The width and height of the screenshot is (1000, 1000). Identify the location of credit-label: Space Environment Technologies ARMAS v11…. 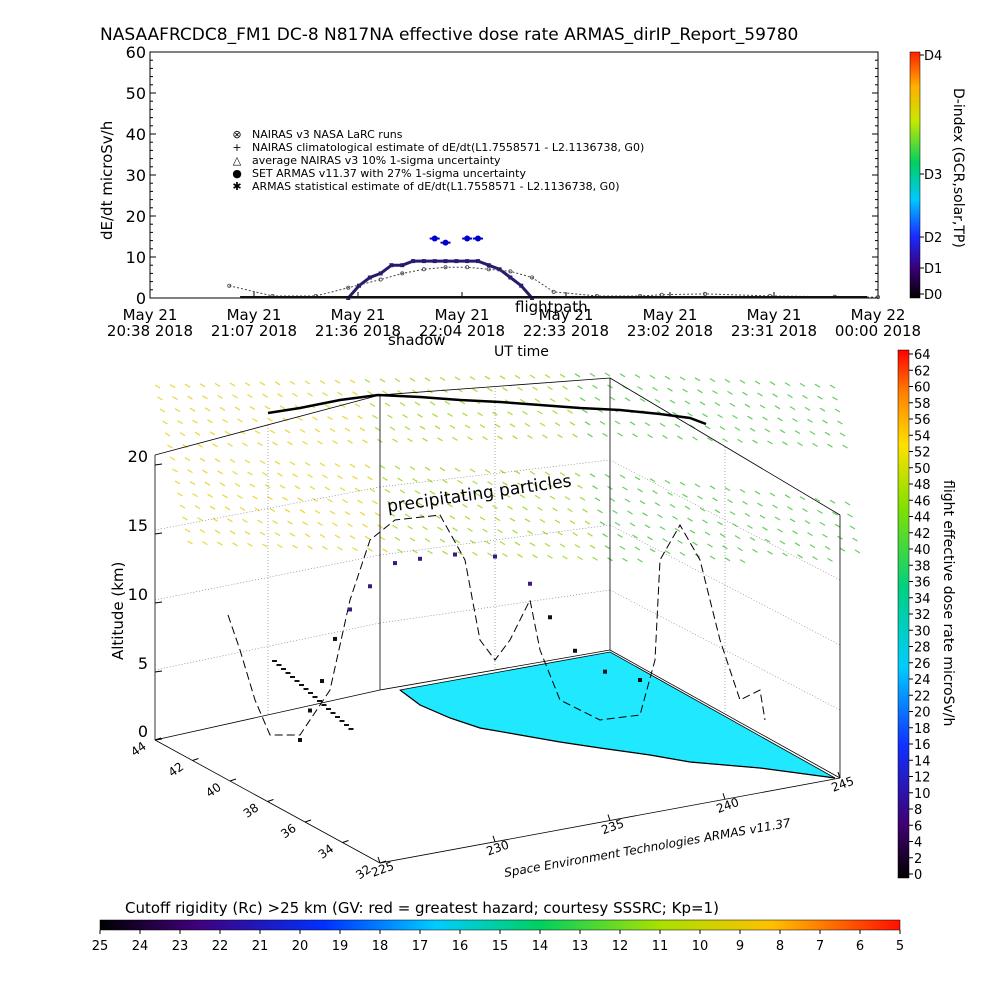
(647, 848).